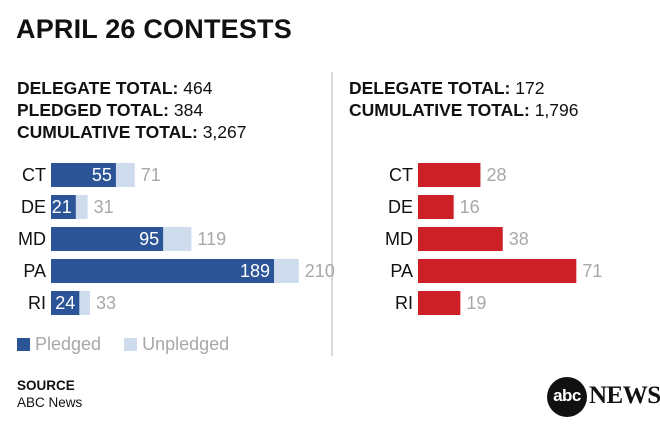 This screenshot has width=660, height=430. I want to click on delegate-value-label: 38, so click(519, 239).